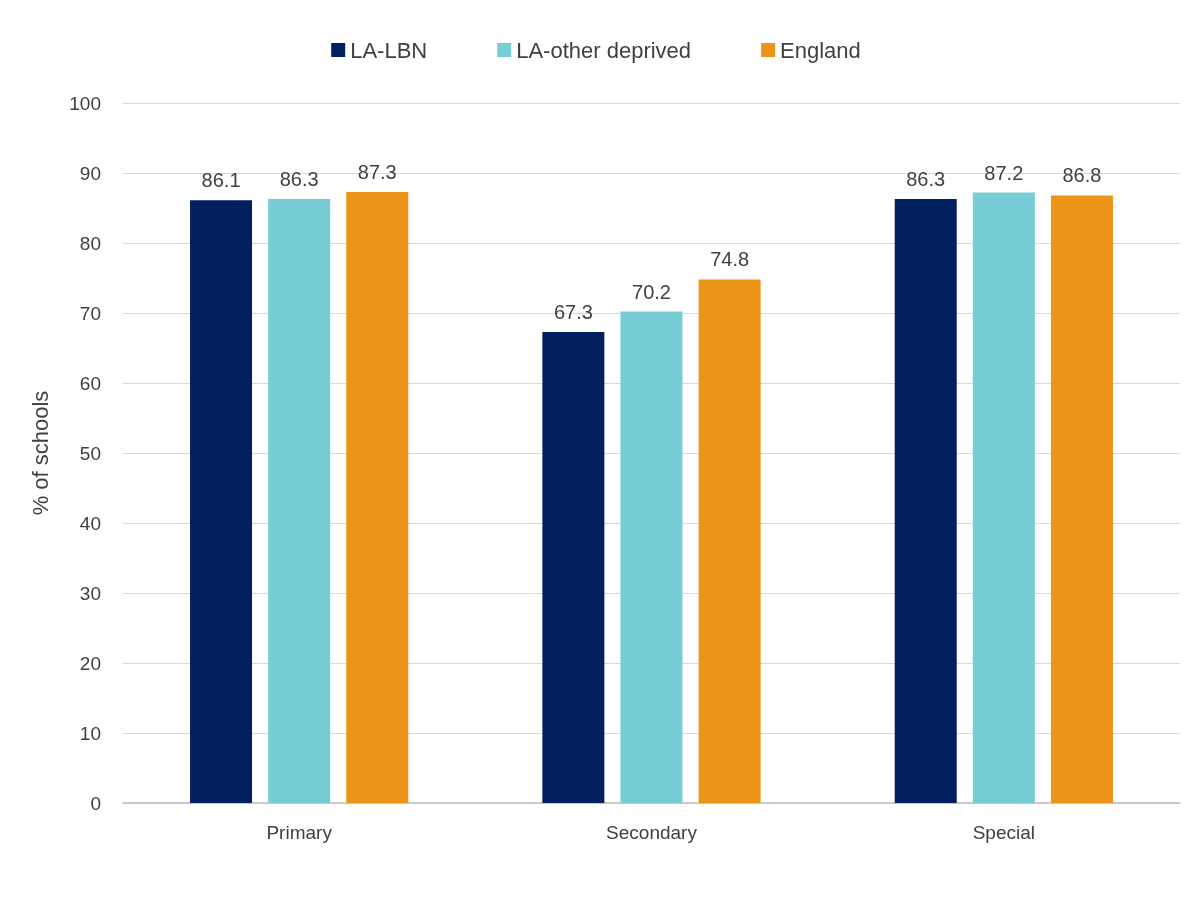  I want to click on y-tick-label: 20, so click(90, 663).